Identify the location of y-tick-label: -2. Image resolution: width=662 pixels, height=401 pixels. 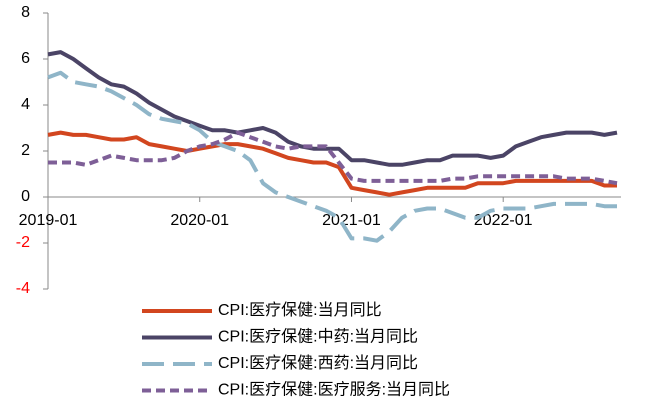
(23, 242).